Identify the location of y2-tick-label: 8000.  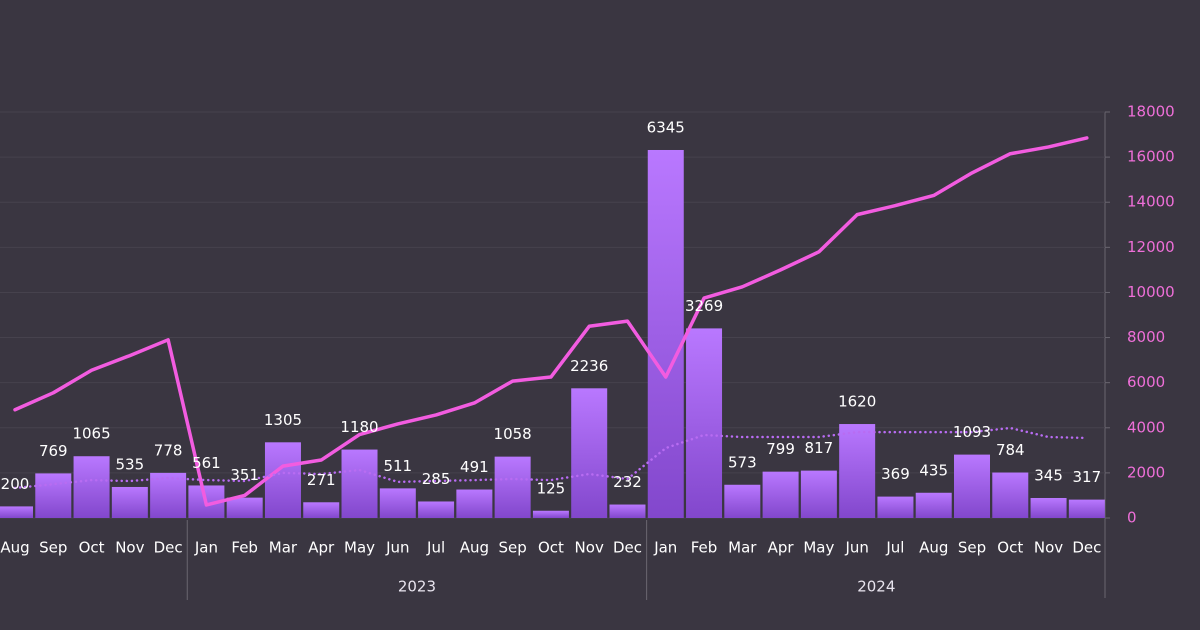
(1146, 337).